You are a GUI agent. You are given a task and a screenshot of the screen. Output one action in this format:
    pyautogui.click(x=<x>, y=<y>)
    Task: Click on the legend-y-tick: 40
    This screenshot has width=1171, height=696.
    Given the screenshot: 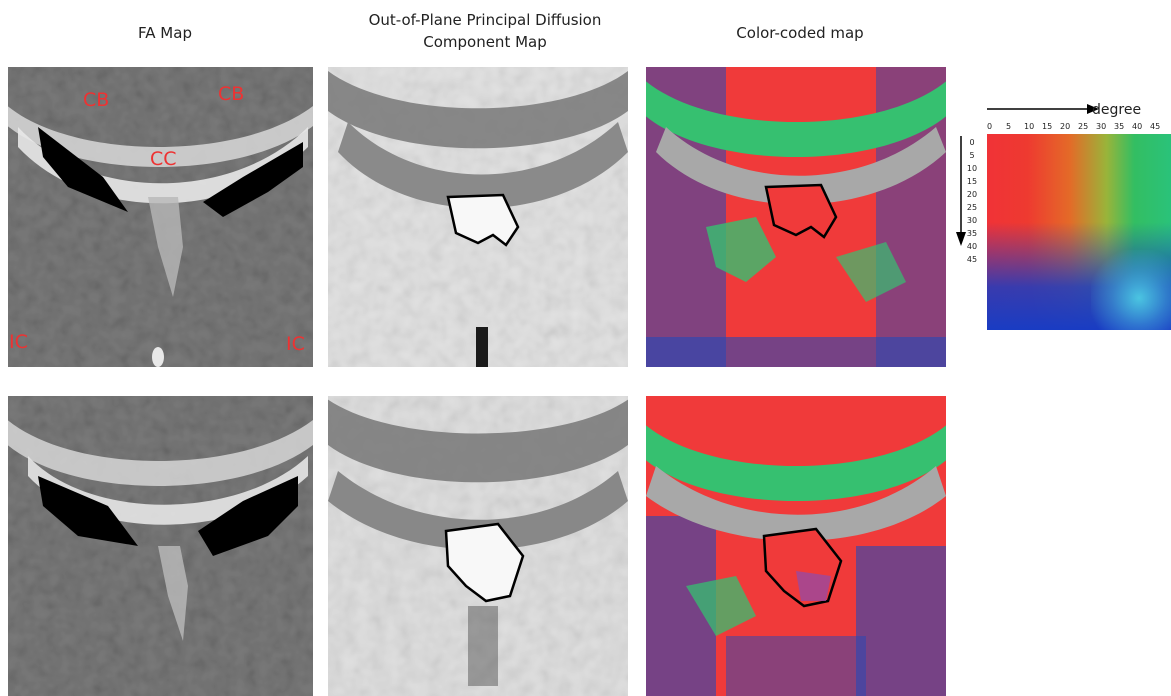 What is the action you would take?
    pyautogui.click(x=972, y=246)
    